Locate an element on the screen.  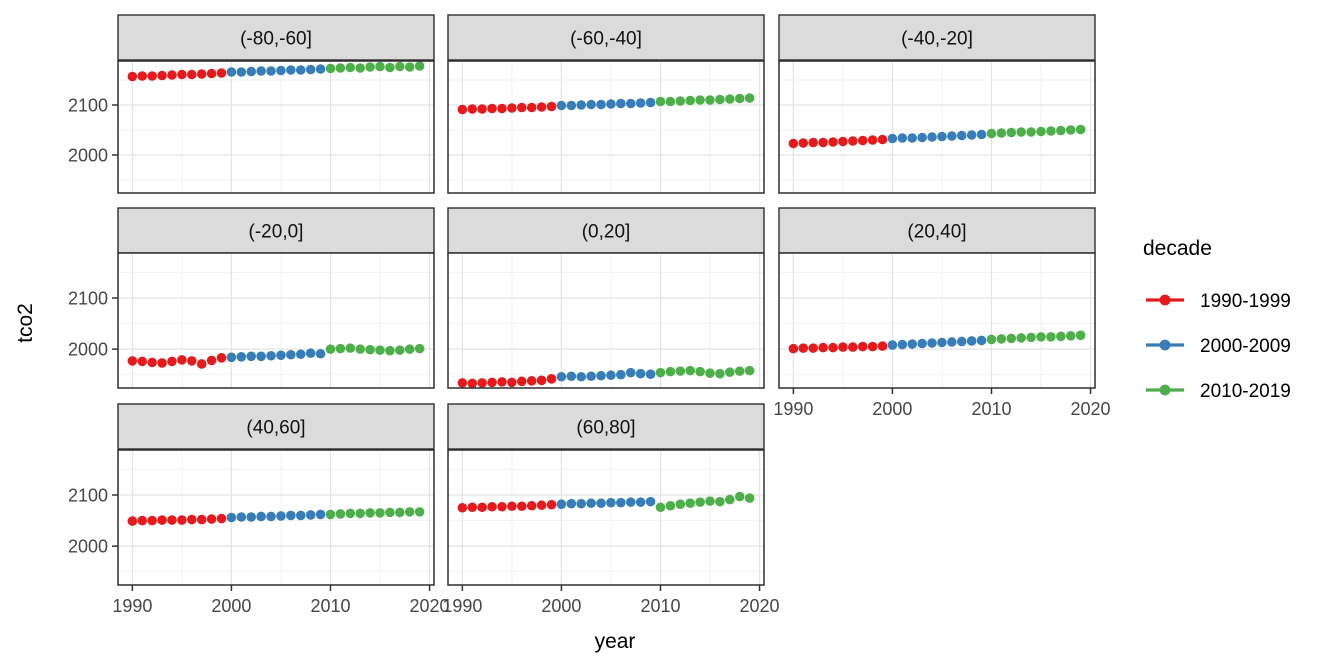
facet-panel: (-60,-40] is located at coordinates (606, 104).